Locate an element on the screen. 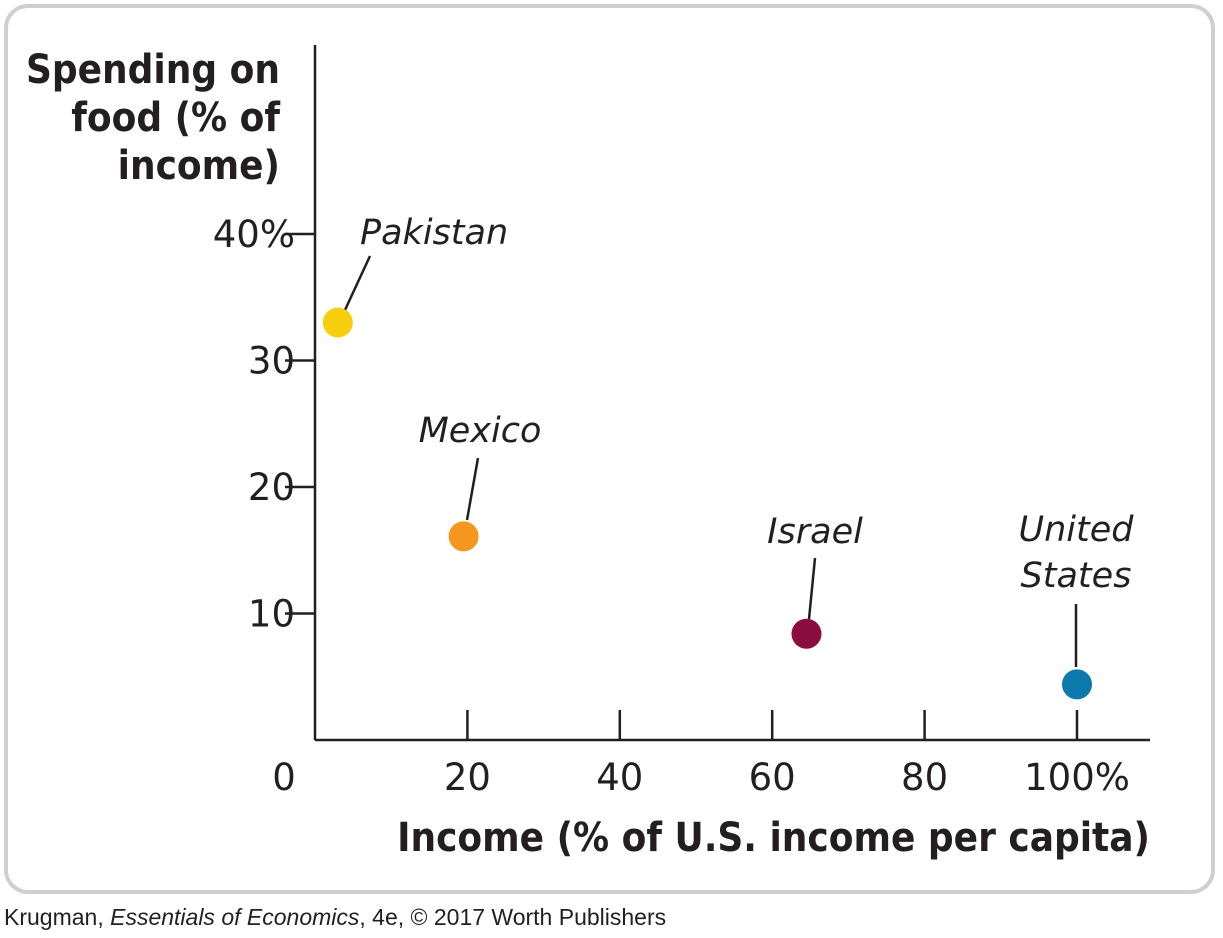 The height and width of the screenshot is (938, 1223). x-tick-label: 40 is located at coordinates (619, 777).